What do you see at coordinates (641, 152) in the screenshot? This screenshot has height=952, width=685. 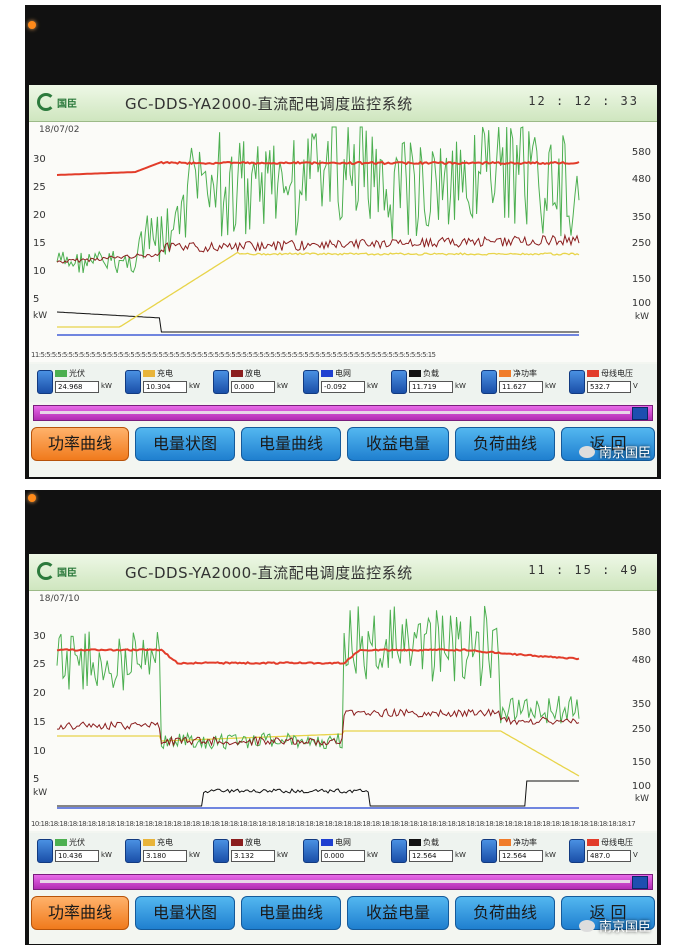 I see `right-tick: 580` at bounding box center [641, 152].